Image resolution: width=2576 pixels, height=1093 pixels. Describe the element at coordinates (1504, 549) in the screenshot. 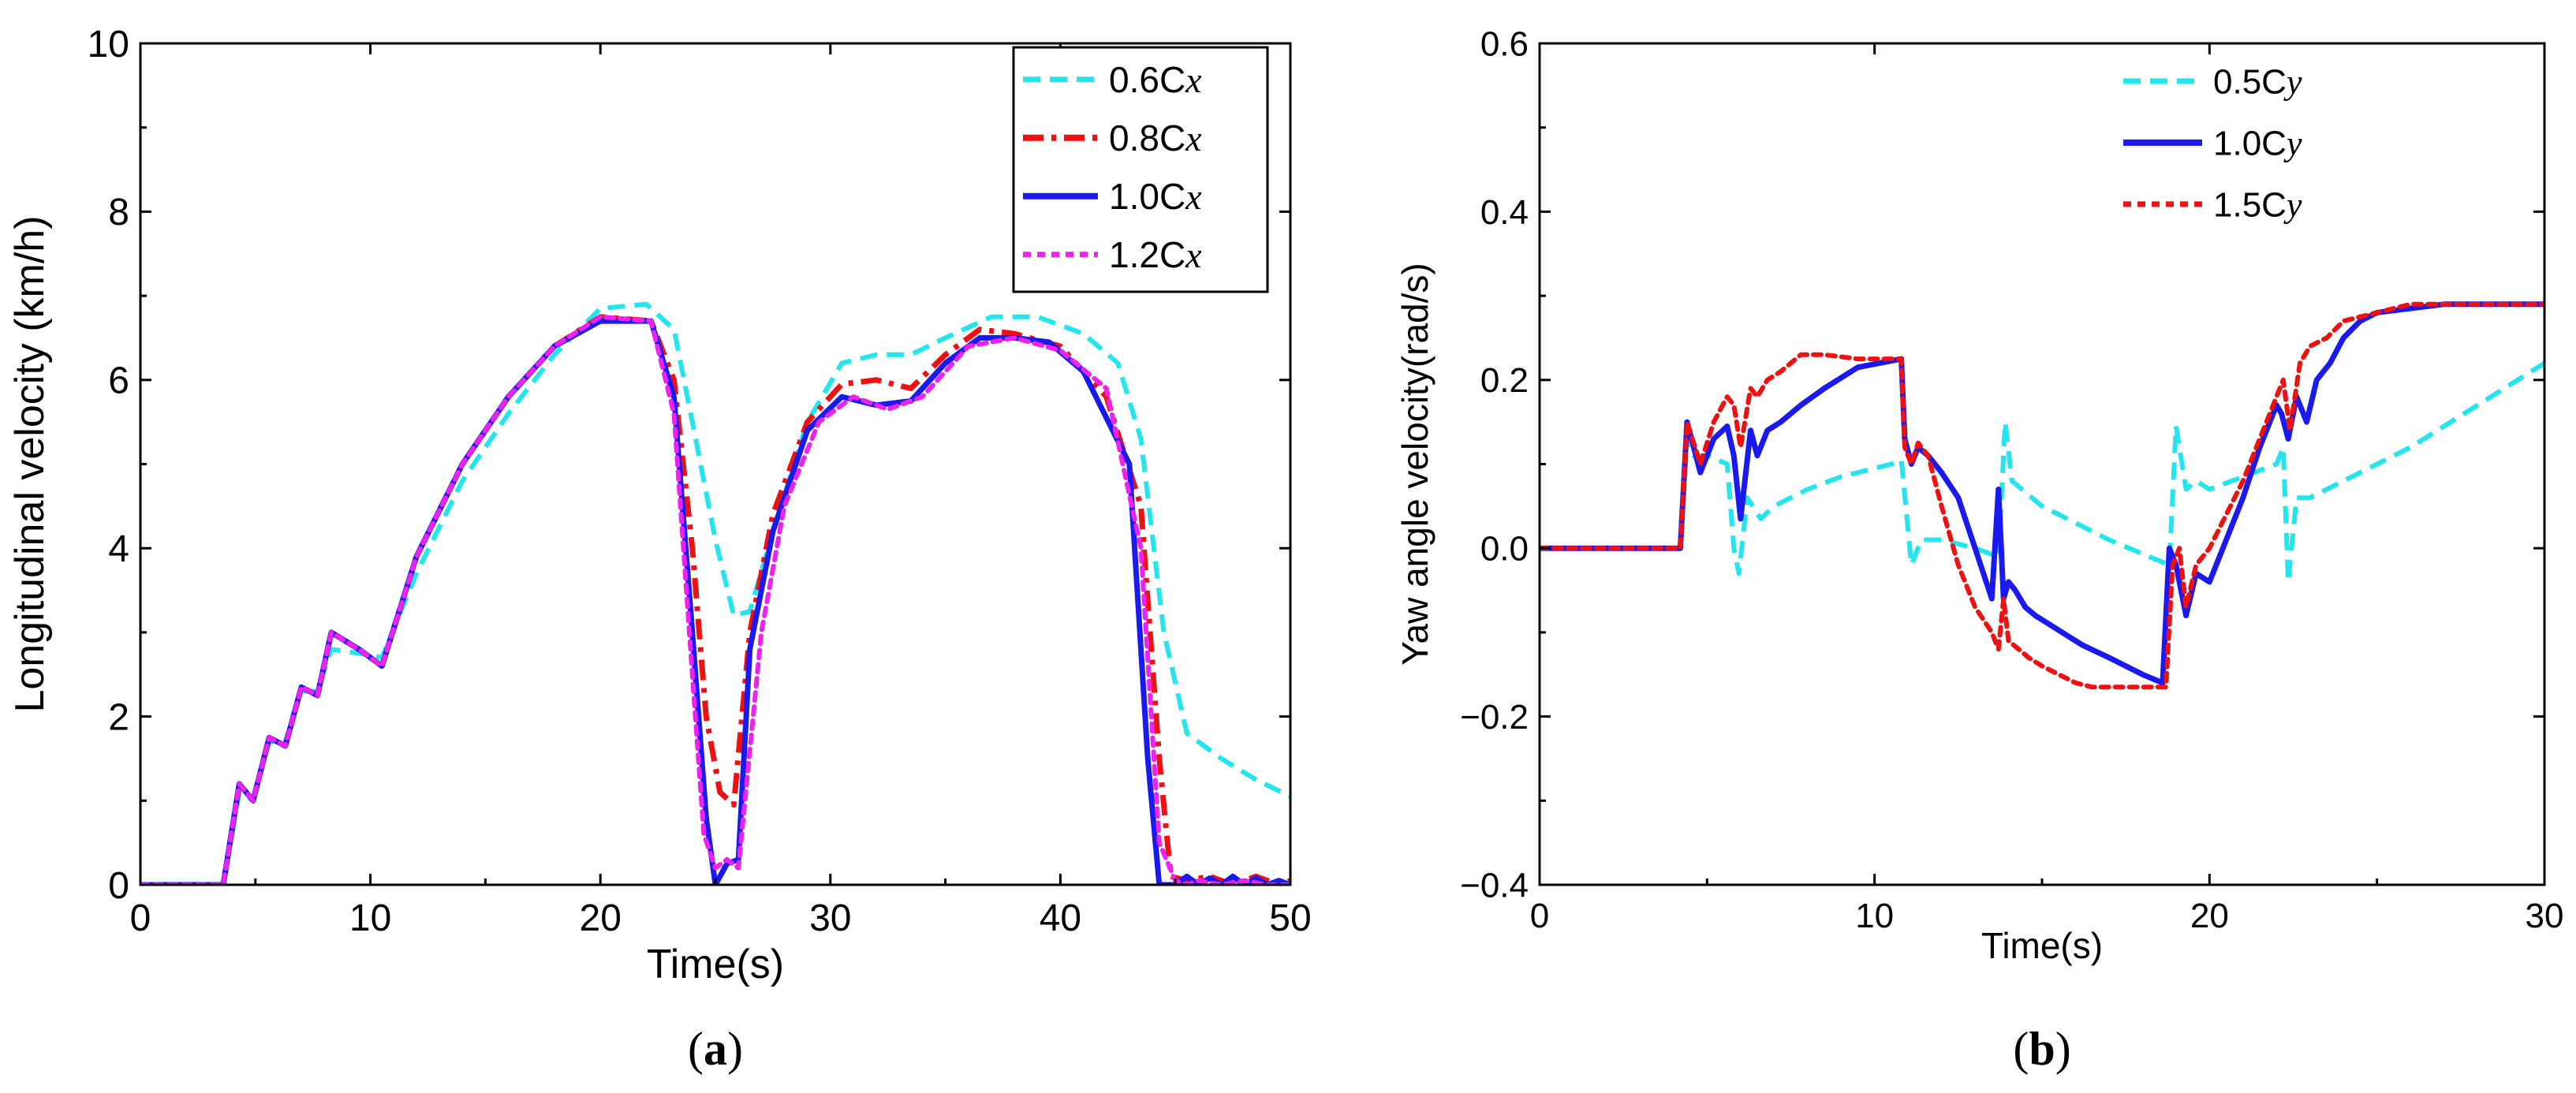

I see `y-tick-label: 0.0` at that location.